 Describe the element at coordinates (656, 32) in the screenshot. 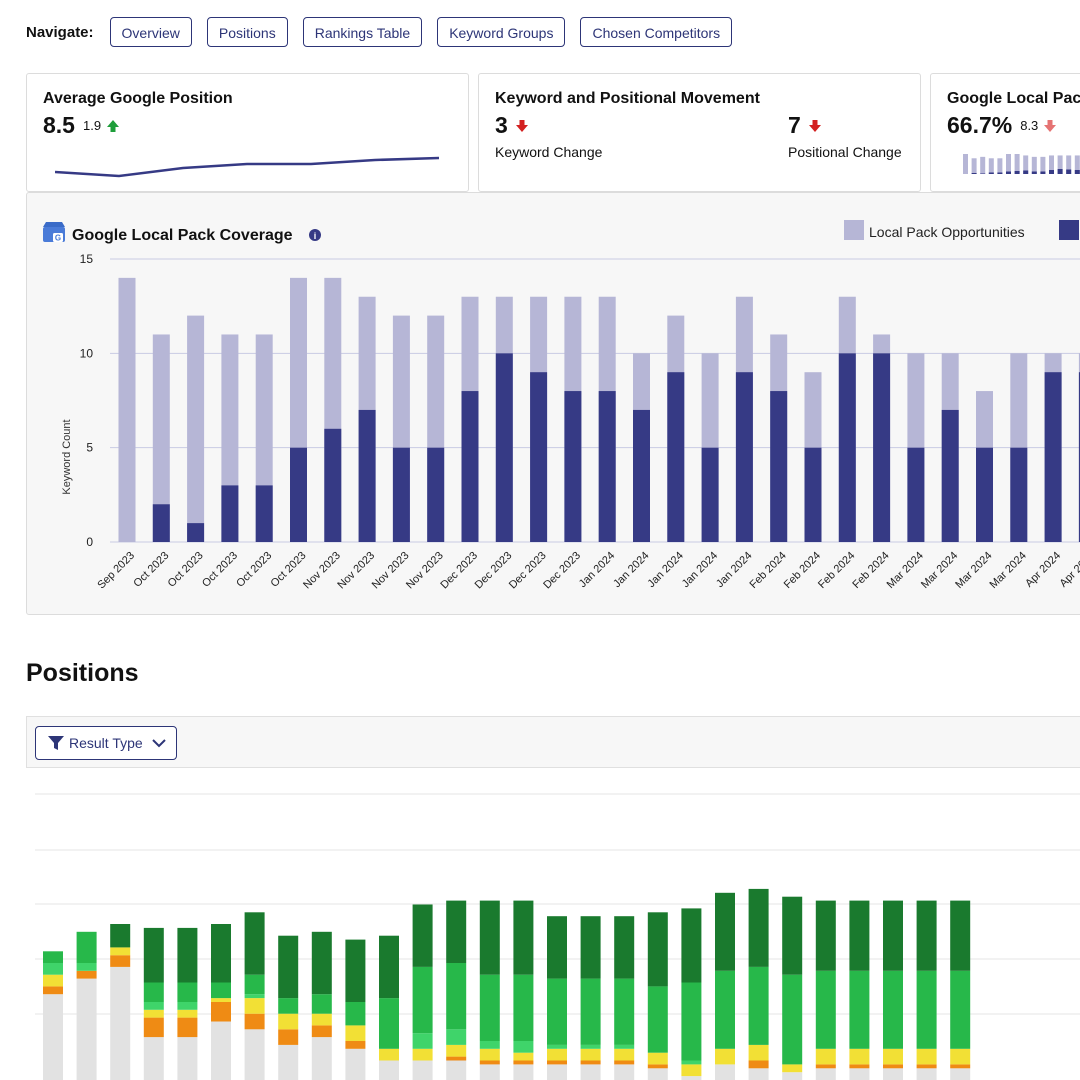

I see `nav-chosen-competitors-button: Chosen Competitors` at that location.